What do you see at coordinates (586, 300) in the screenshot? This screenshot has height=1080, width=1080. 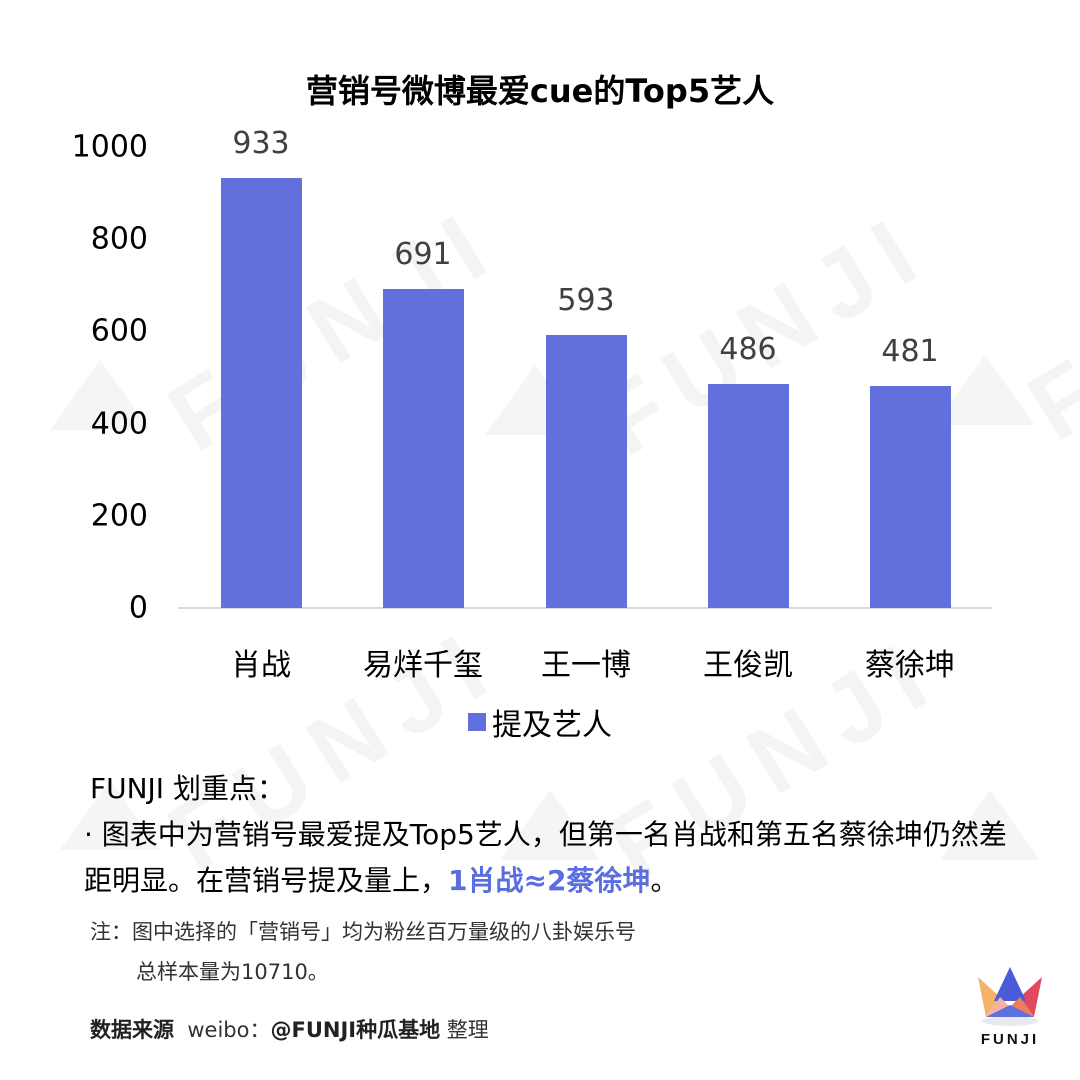 I see `bar-value-label: 593` at bounding box center [586, 300].